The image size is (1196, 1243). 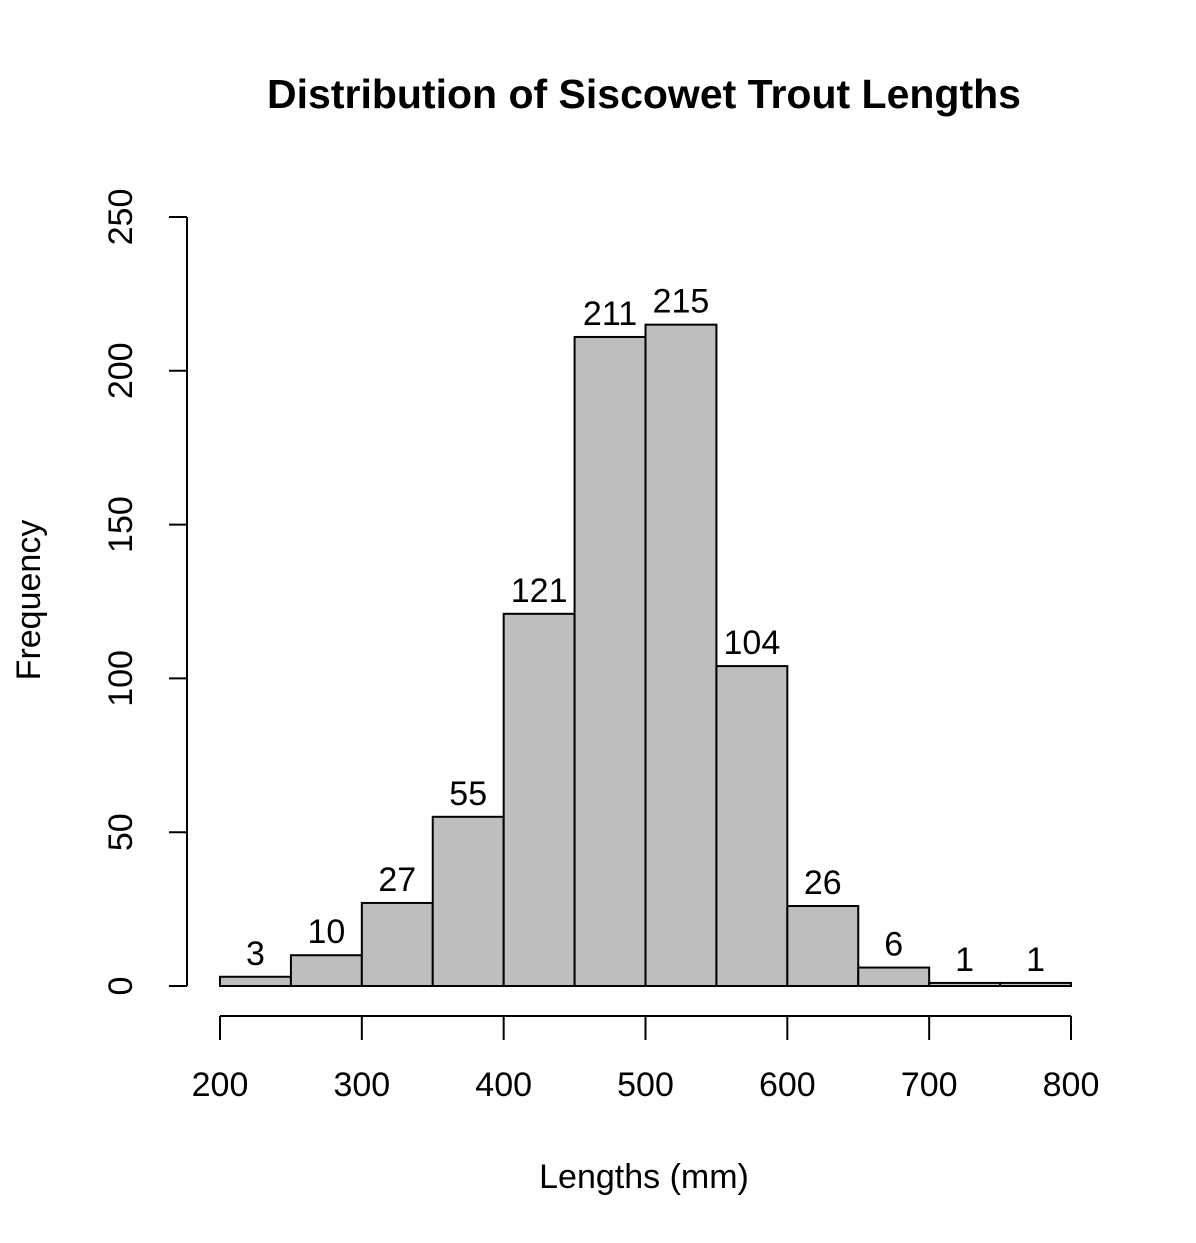 What do you see at coordinates (787, 1085) in the screenshot?
I see `x-tick-label: 600` at bounding box center [787, 1085].